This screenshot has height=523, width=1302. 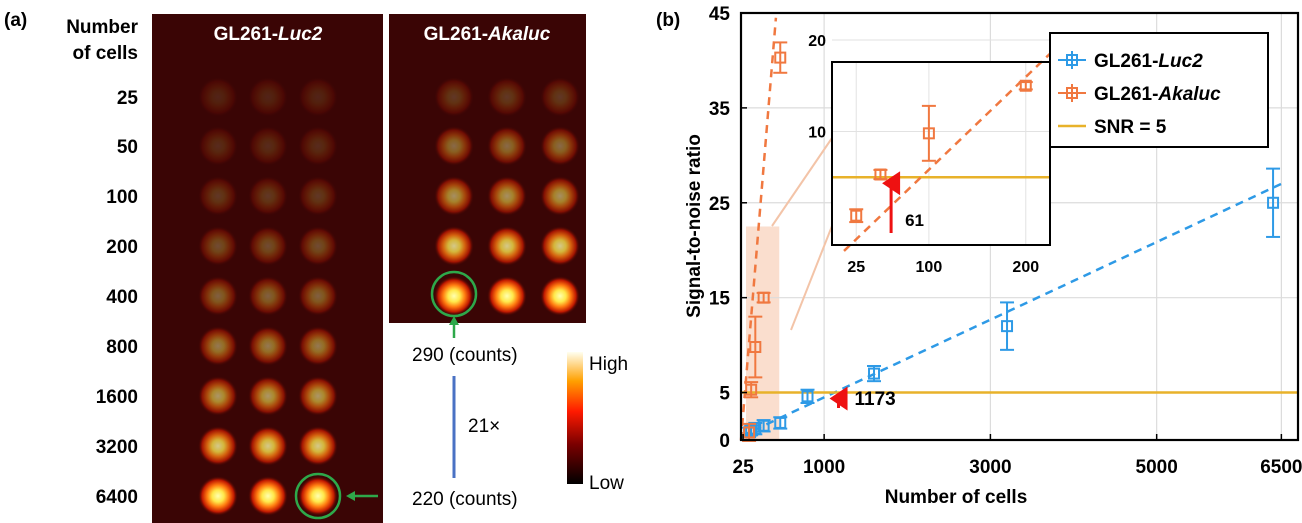 I want to click on detection-limit-label: 1173, so click(x=875, y=399).